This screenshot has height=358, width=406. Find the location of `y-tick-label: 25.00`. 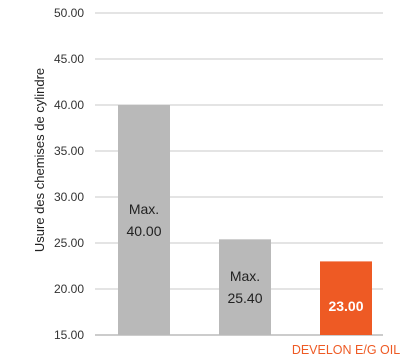

y-tick-label: 25.00 is located at coordinates (69, 243).